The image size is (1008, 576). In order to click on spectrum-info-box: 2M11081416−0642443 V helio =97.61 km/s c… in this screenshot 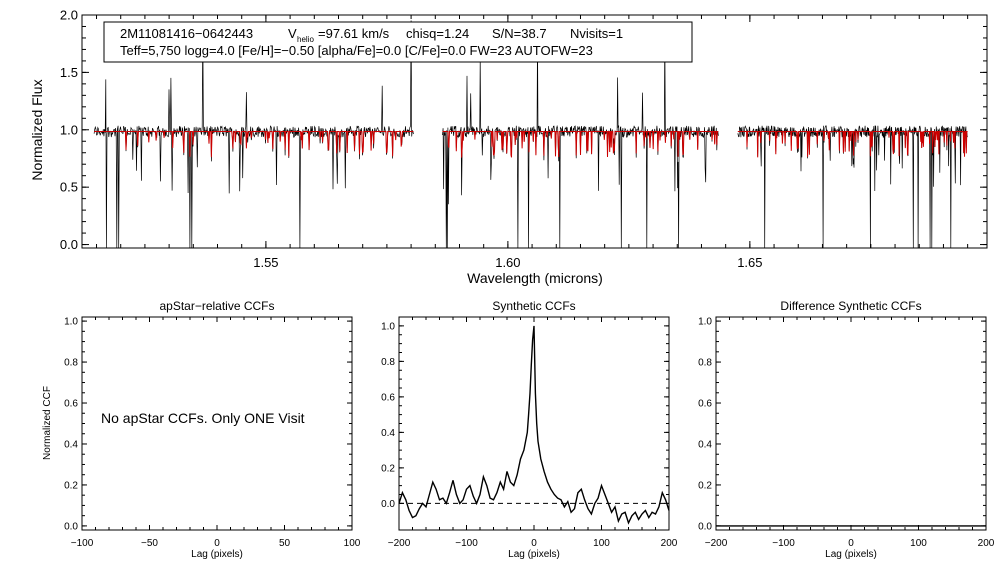, I will do `click(398, 42)`.